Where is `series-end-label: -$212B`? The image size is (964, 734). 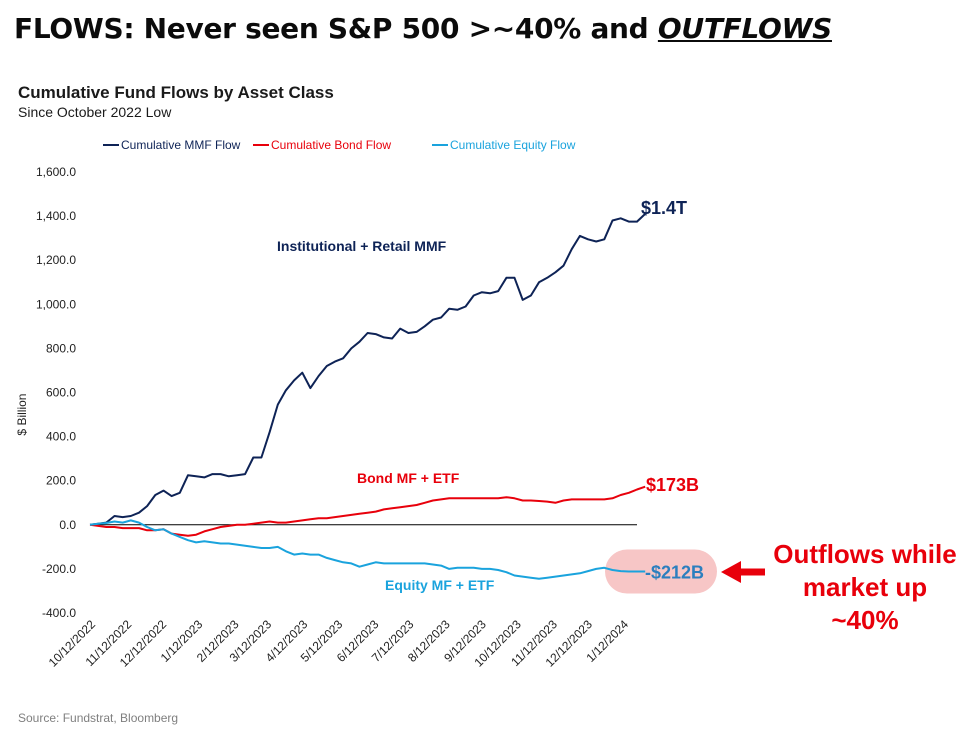 series-end-label: -$212B is located at coordinates (674, 573).